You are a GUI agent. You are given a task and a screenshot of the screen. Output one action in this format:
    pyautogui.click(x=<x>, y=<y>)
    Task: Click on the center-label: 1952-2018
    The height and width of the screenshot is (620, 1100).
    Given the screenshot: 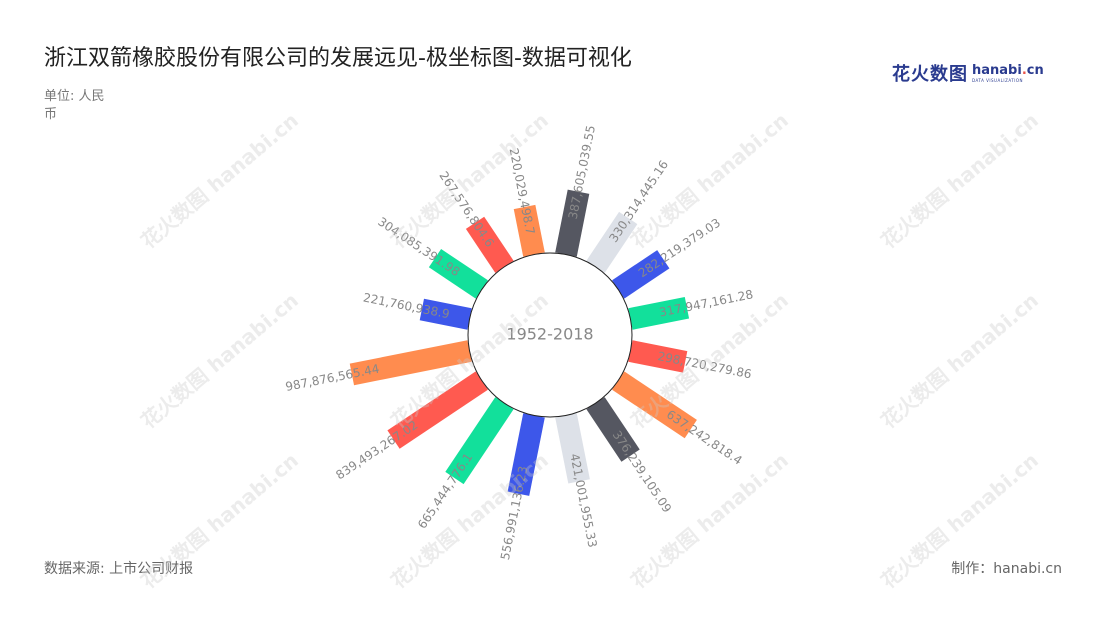 What is the action you would take?
    pyautogui.click(x=549, y=334)
    